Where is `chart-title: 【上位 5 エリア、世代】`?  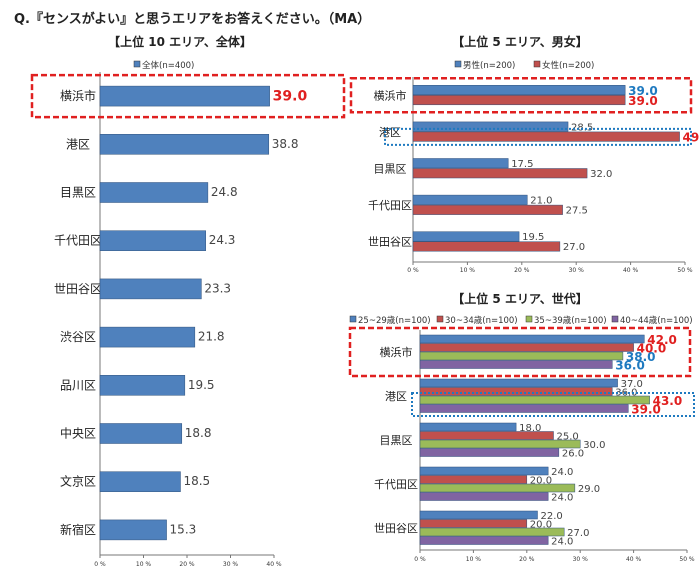 chart-title: 【上位 5 エリア、世代】 is located at coordinates (520, 298).